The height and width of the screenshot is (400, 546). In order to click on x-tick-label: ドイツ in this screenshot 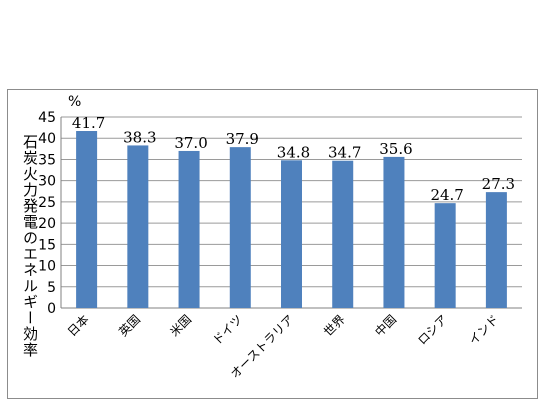, I will do `click(227, 329)`.